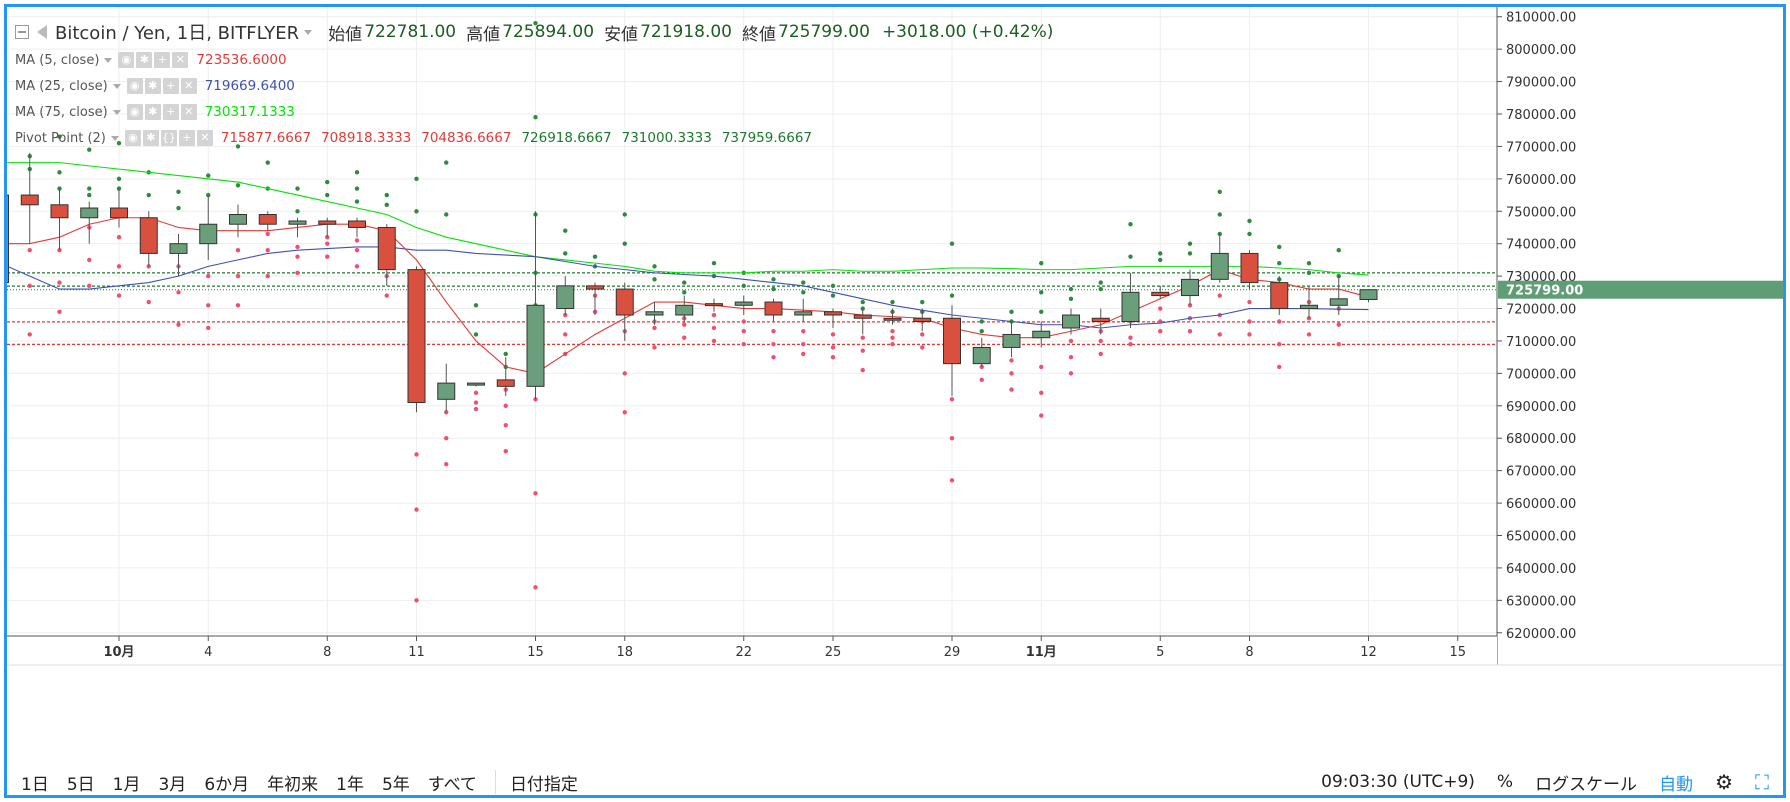 The height and width of the screenshot is (802, 1790). I want to click on time-tick-label: 29, so click(952, 652).